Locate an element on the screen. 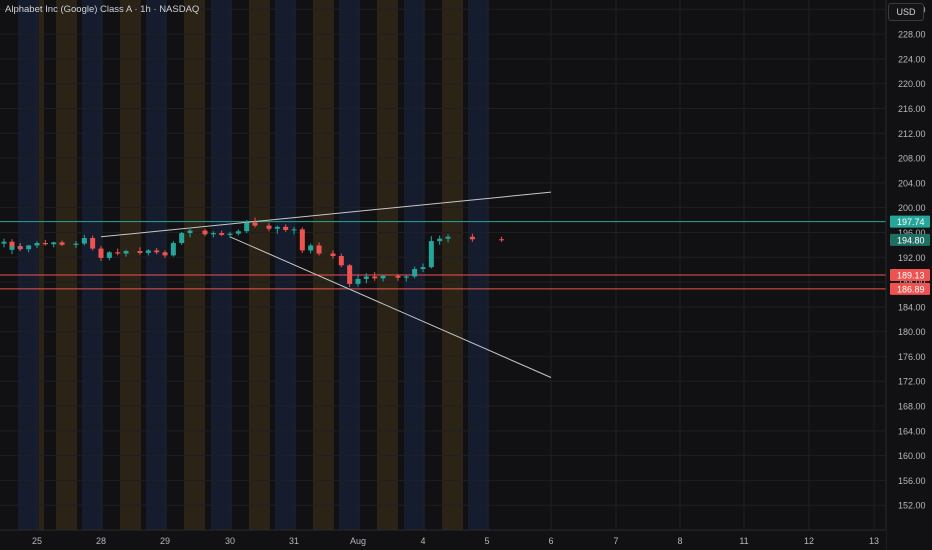  price-label-text: 194.80 is located at coordinates (911, 240).